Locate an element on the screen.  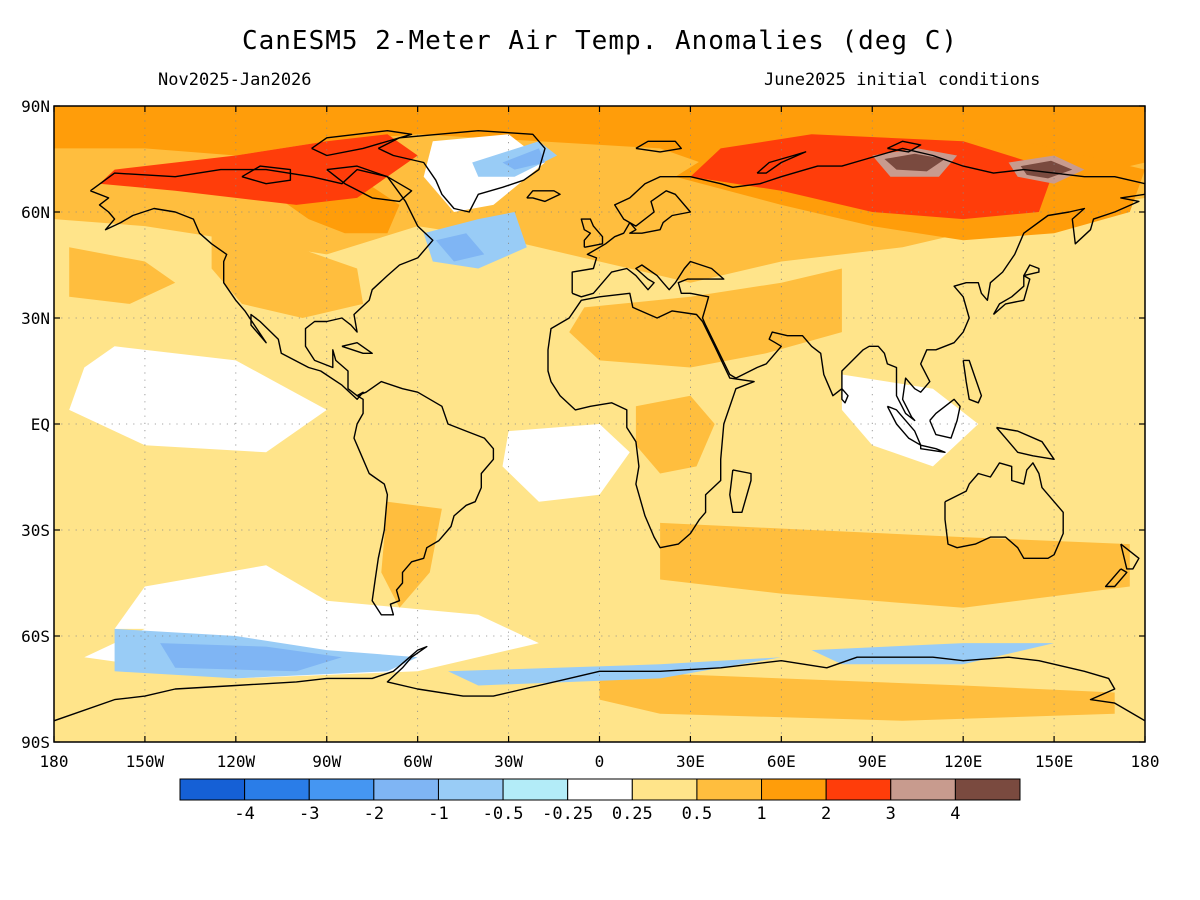
anomaly-region-indian-e is located at coordinates (910, 420).